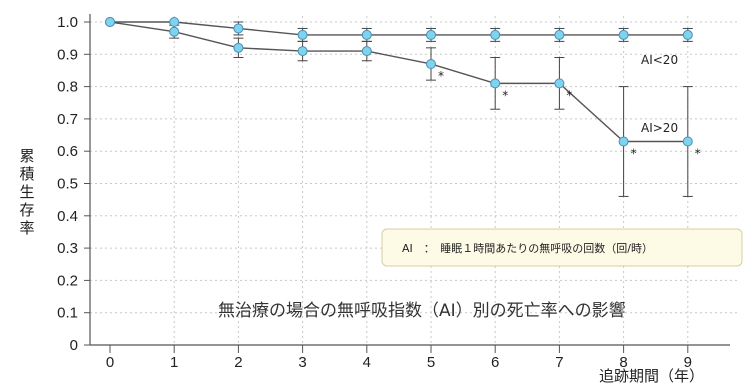  Describe the element at coordinates (26, 174) in the screenshot. I see `y-axis-label-char: 積` at that location.